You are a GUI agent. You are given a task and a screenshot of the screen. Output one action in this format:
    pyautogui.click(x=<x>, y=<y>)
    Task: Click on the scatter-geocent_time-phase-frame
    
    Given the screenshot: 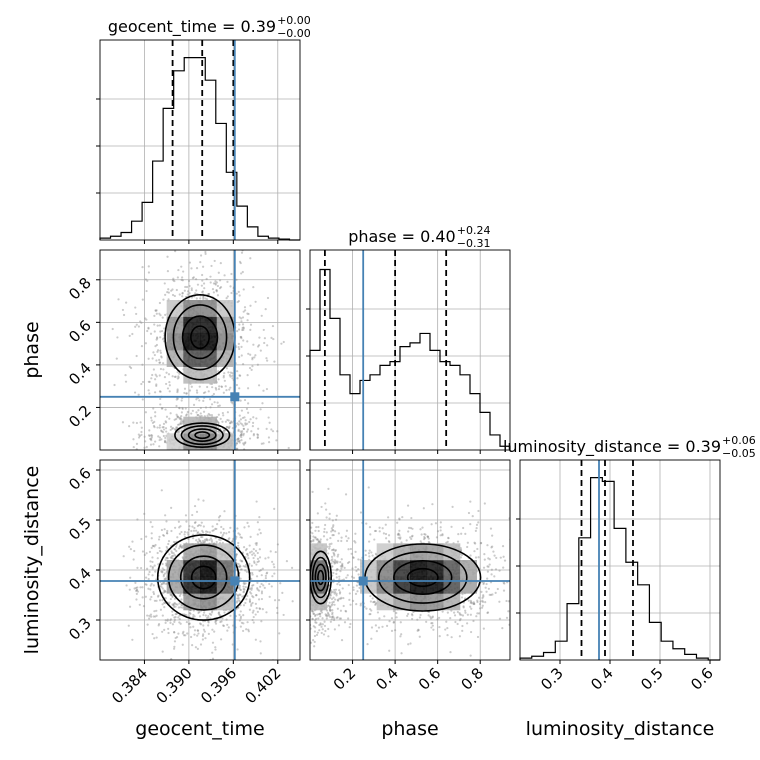 What is the action you would take?
    pyautogui.click(x=200, y=350)
    